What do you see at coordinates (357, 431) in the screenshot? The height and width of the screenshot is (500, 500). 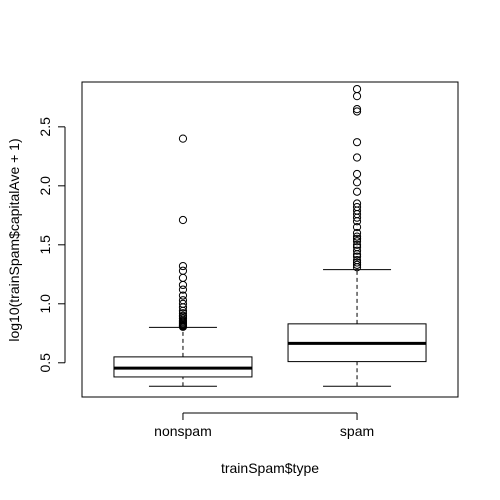 I see `x-tick-label-spam: spam` at bounding box center [357, 431].